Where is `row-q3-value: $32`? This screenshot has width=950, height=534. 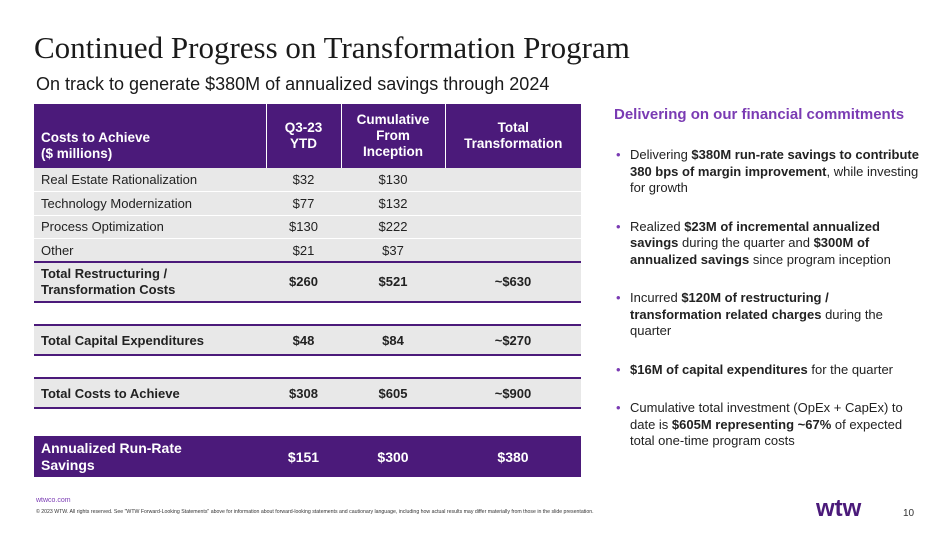
row-q3-value: $32 is located at coordinates (303, 180).